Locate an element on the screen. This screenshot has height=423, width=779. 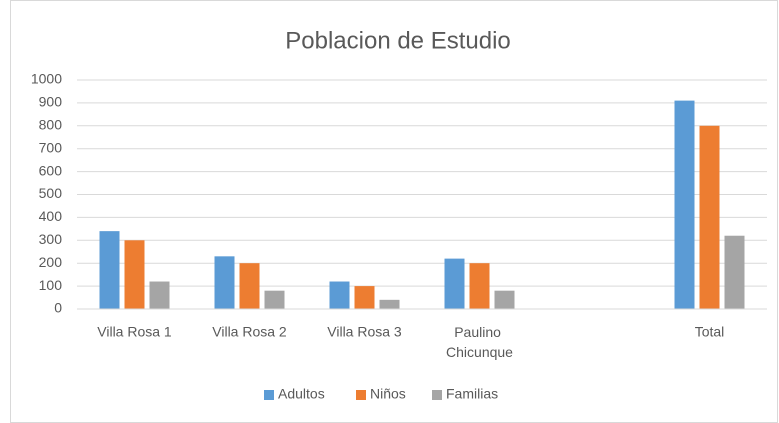
legend-label: Adultos is located at coordinates (301, 394).